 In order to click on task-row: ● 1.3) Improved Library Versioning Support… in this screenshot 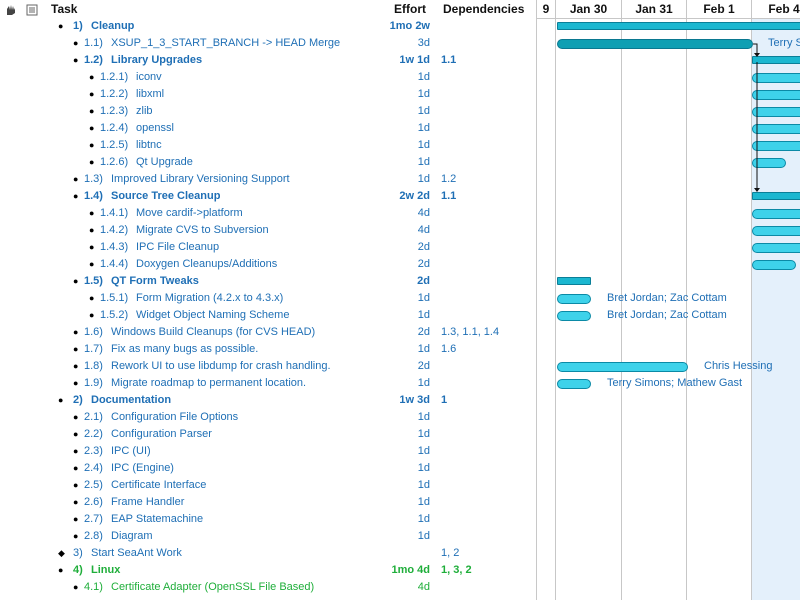, I will do `click(268, 179)`.